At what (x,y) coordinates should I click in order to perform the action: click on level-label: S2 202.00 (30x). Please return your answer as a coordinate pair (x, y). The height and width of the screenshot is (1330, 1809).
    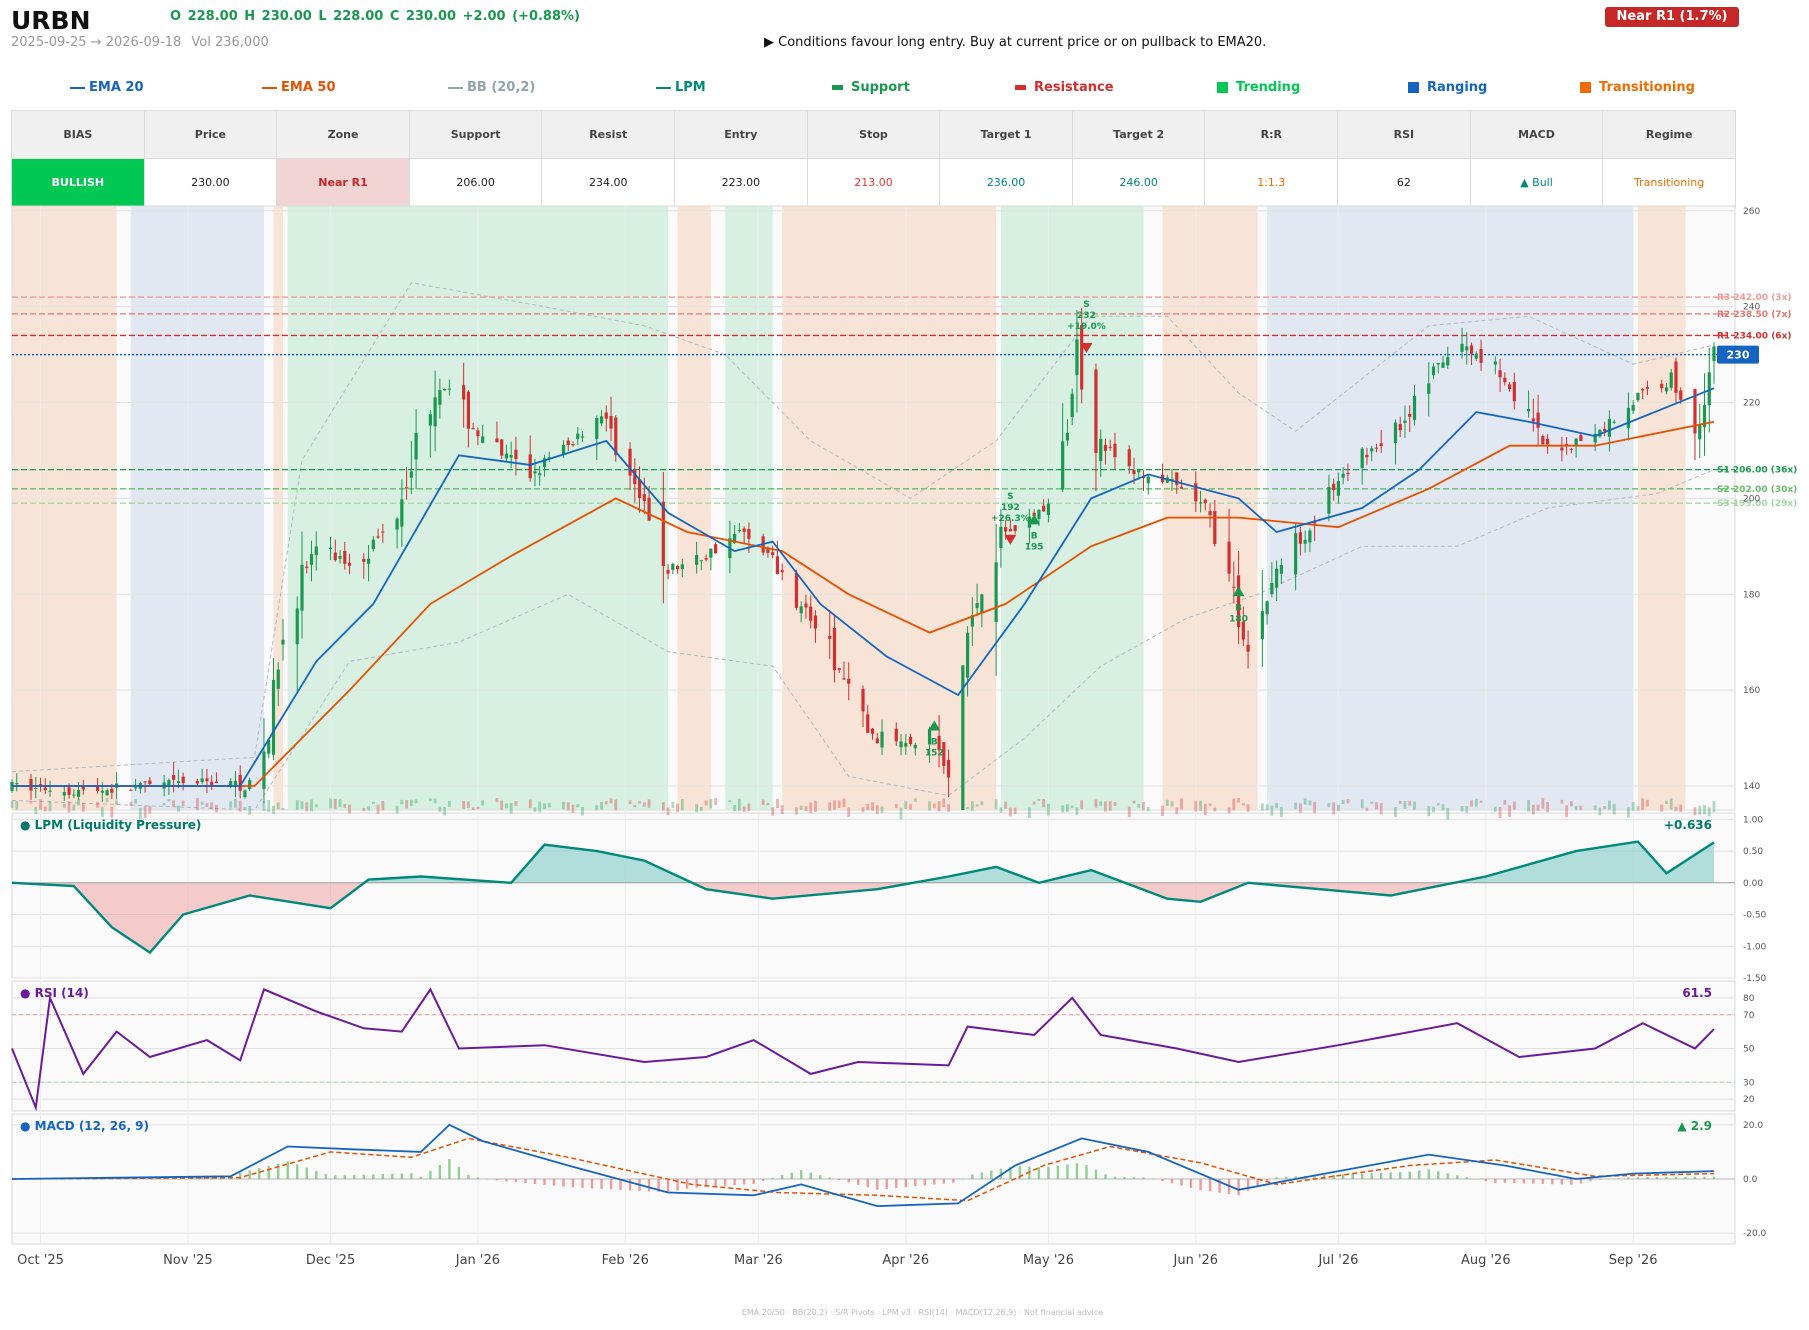
    Looking at the image, I should click on (1757, 490).